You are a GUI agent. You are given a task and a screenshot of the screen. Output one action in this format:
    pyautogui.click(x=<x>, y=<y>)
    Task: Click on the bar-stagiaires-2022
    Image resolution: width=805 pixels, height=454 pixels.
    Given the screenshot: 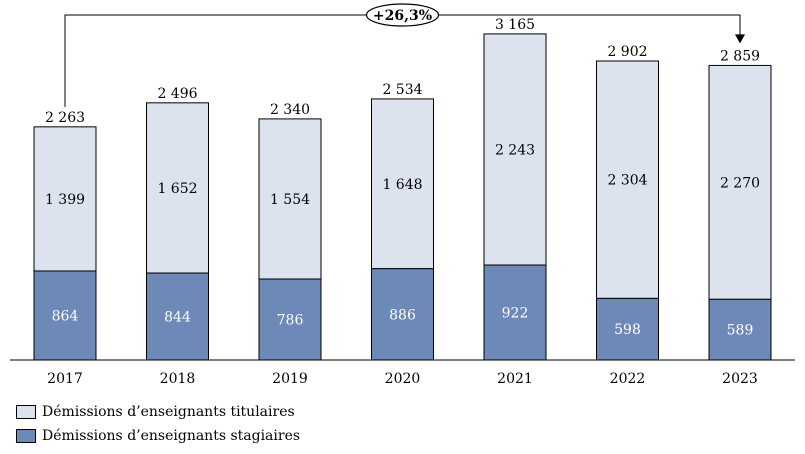 What is the action you would take?
    pyautogui.click(x=627, y=329)
    